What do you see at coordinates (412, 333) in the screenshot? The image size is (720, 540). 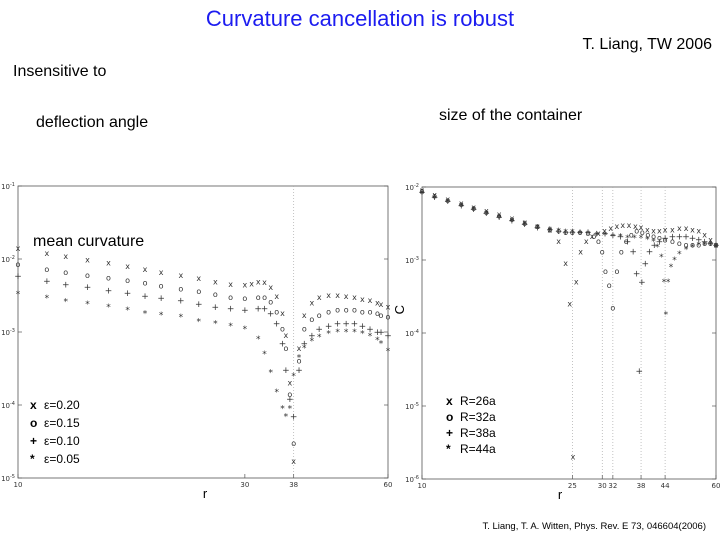 I see `y-tick-label: 10⁻⁴` at bounding box center [412, 333].